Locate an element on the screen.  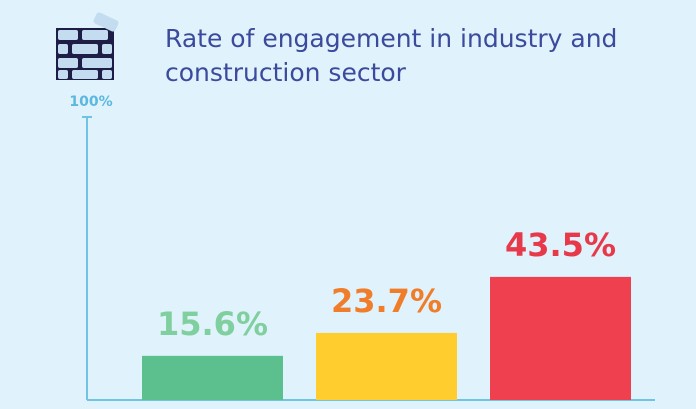
value-label: 43.5% is located at coordinates (560, 245).